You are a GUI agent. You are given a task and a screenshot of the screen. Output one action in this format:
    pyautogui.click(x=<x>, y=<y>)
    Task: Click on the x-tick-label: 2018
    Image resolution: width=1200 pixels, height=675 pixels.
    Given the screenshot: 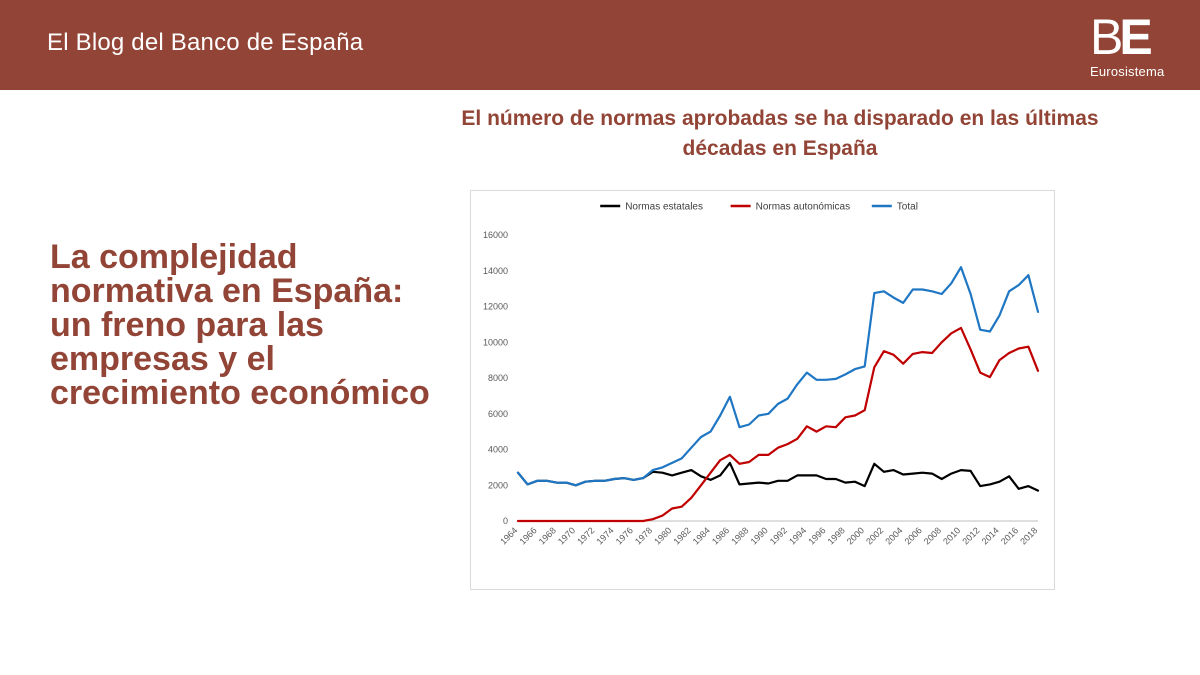 What is the action you would take?
    pyautogui.click(x=1028, y=535)
    